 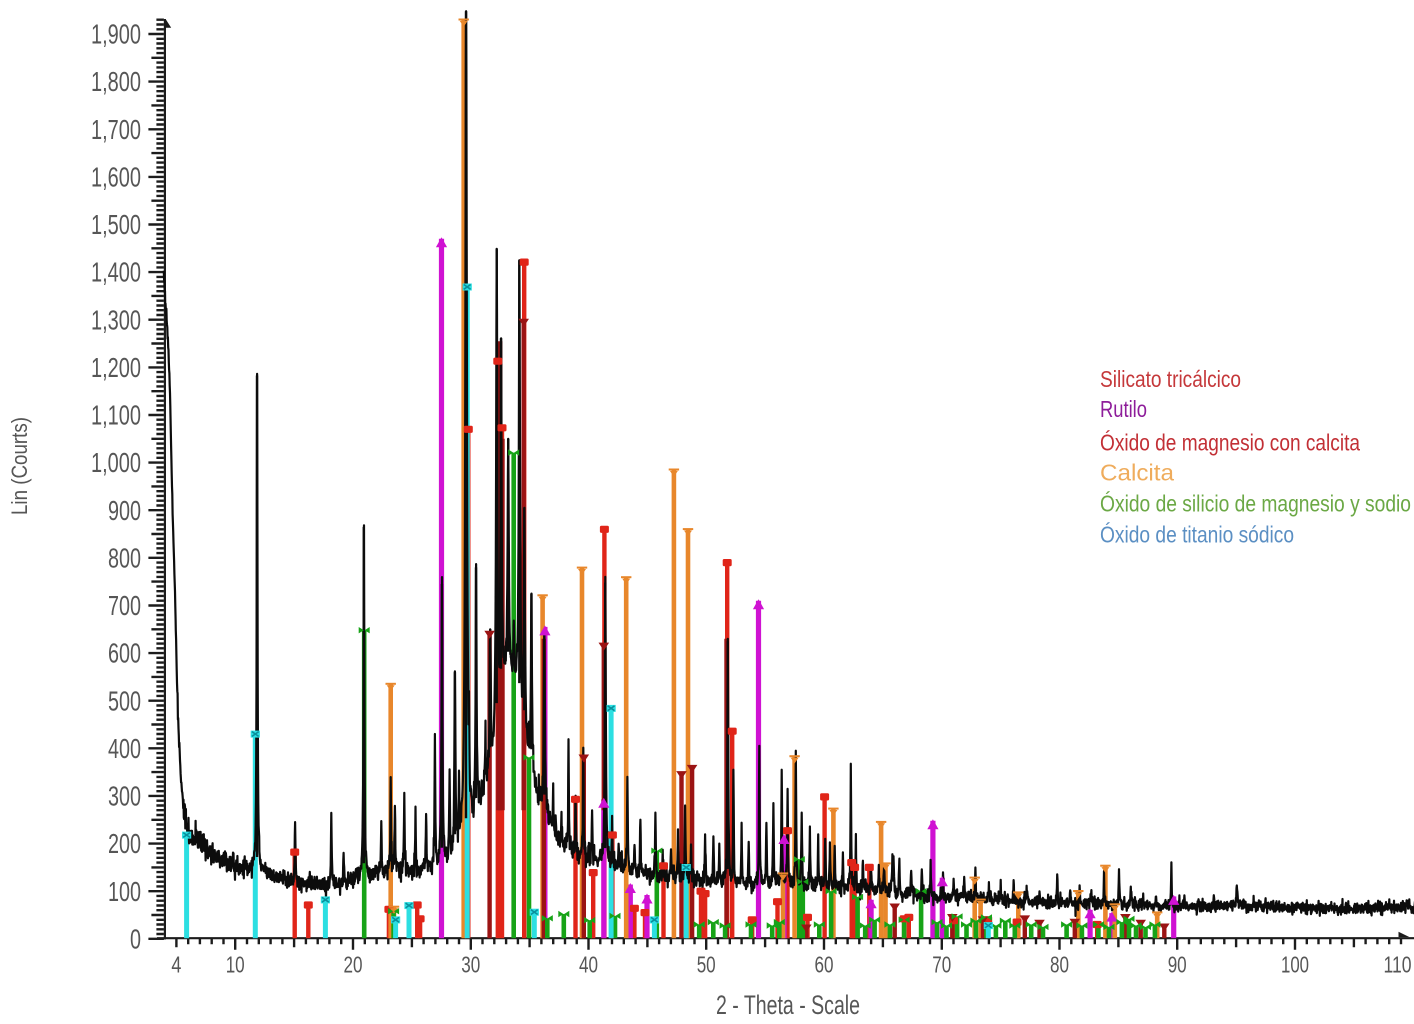 What do you see at coordinates (19, 466) in the screenshot?
I see `svg-text: Lin (Courts)` at bounding box center [19, 466].